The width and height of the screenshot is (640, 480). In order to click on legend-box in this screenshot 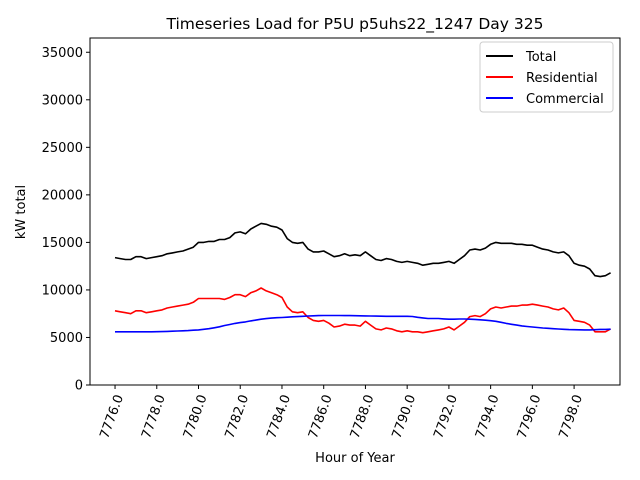, I will do `click(546, 77)`.